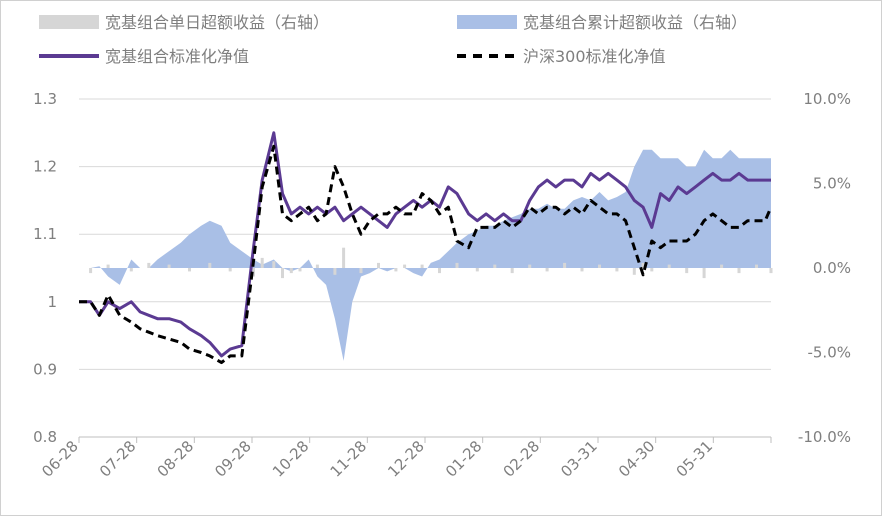 The height and width of the screenshot is (519, 882). Describe the element at coordinates (45, 369) in the screenshot. I see `y-left-tick-label: 0.9` at that location.